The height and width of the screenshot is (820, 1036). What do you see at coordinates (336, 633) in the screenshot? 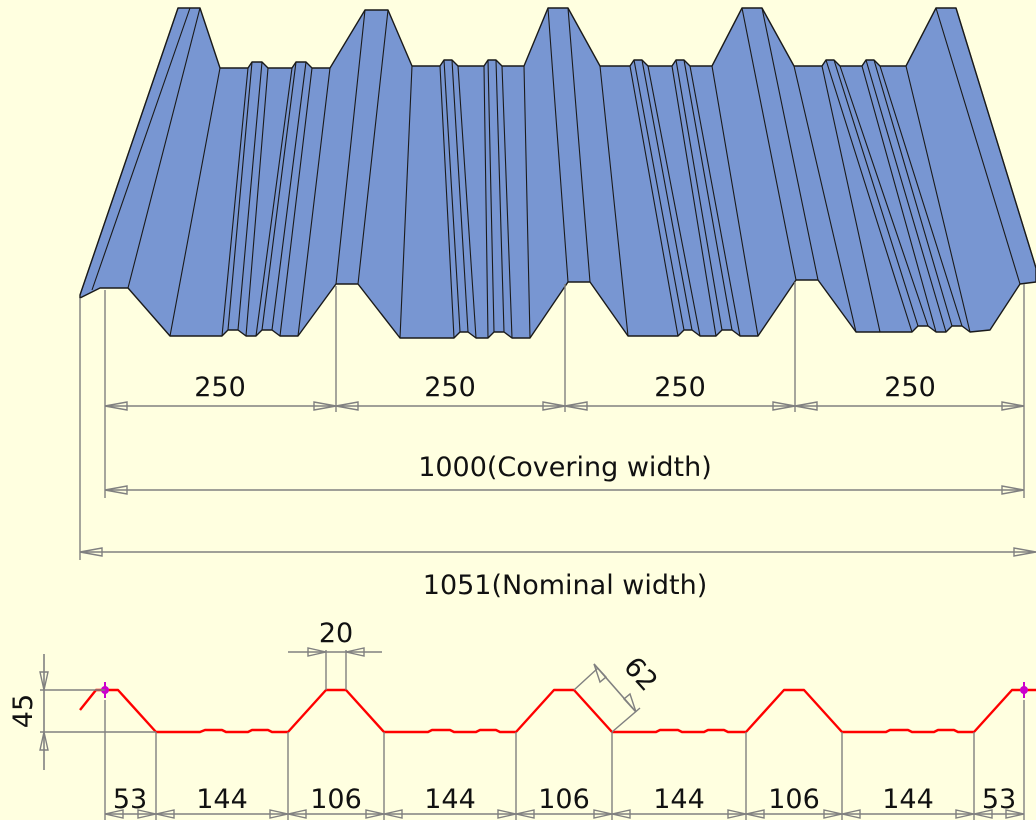
I see `crest-width-label: 20` at bounding box center [336, 633].